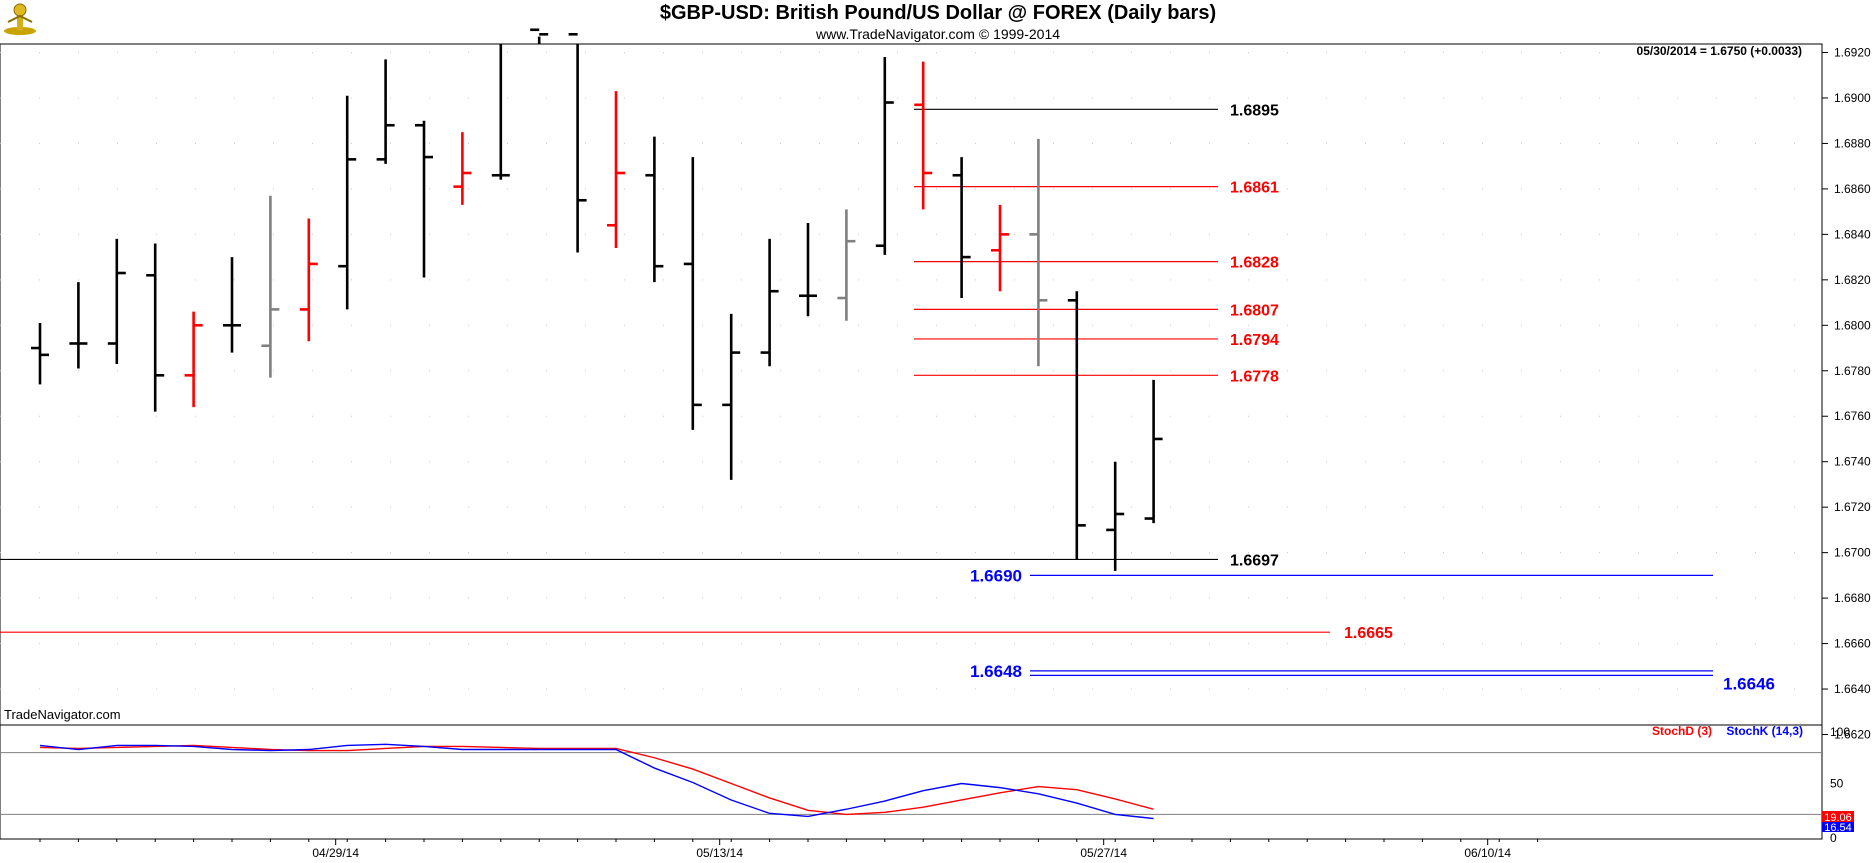  I want to click on stoch-tick-label-zero: 0, so click(1833, 838).